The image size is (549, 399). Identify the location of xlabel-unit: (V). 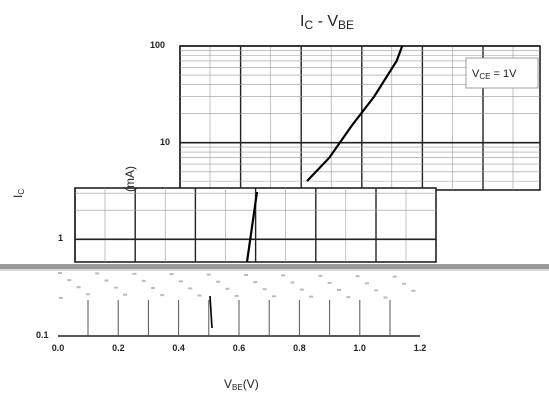
(251, 384).